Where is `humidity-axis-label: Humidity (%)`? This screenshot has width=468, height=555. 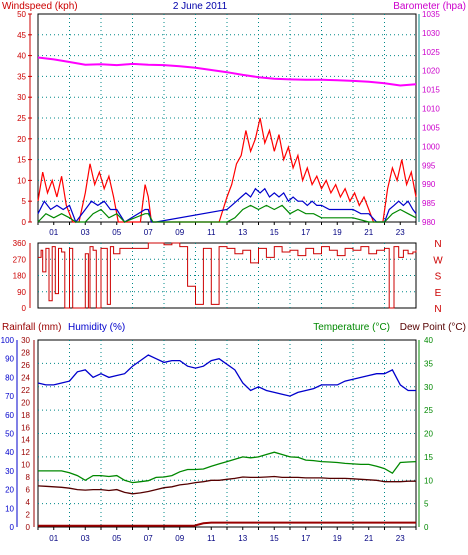
humidity-axis-label: Humidity (%) is located at coordinates (96, 327).